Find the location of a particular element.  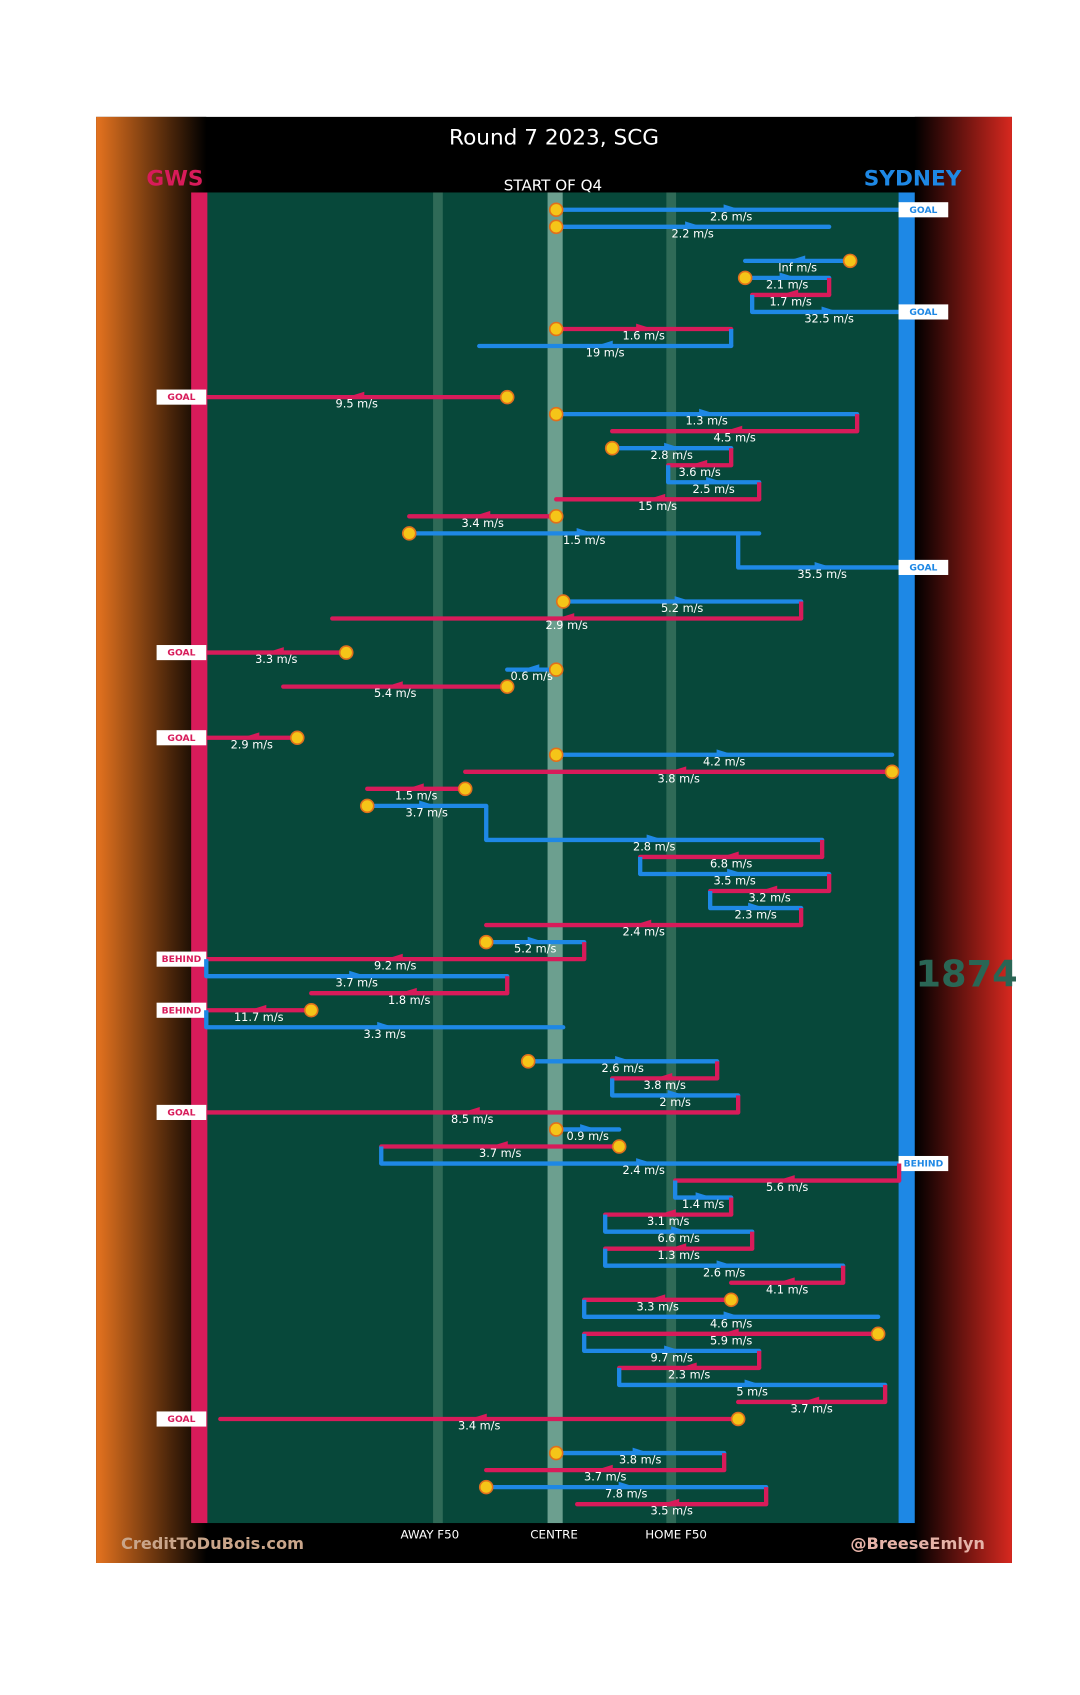

speed-label: 1.7 m/s is located at coordinates (790, 301).